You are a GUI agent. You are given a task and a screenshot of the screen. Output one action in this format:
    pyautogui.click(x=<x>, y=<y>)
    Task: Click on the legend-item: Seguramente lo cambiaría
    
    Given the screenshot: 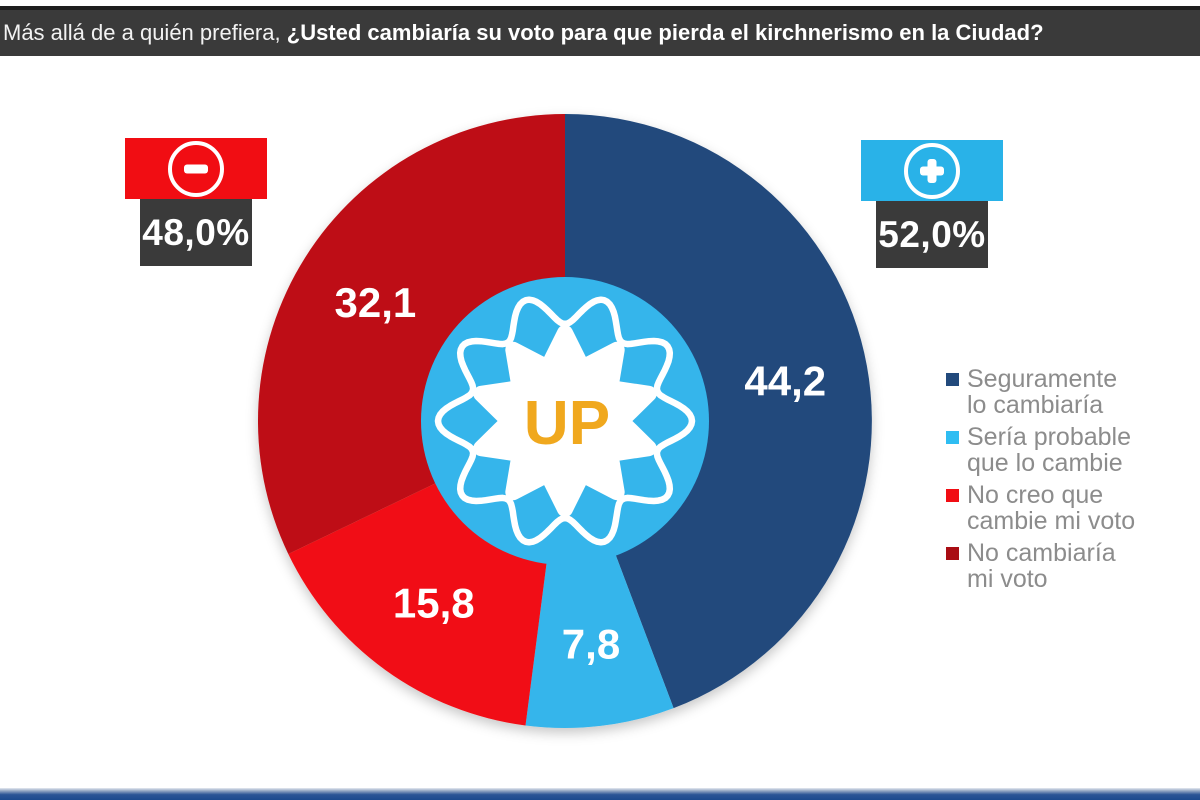 What is the action you would take?
    pyautogui.click(x=1063, y=392)
    